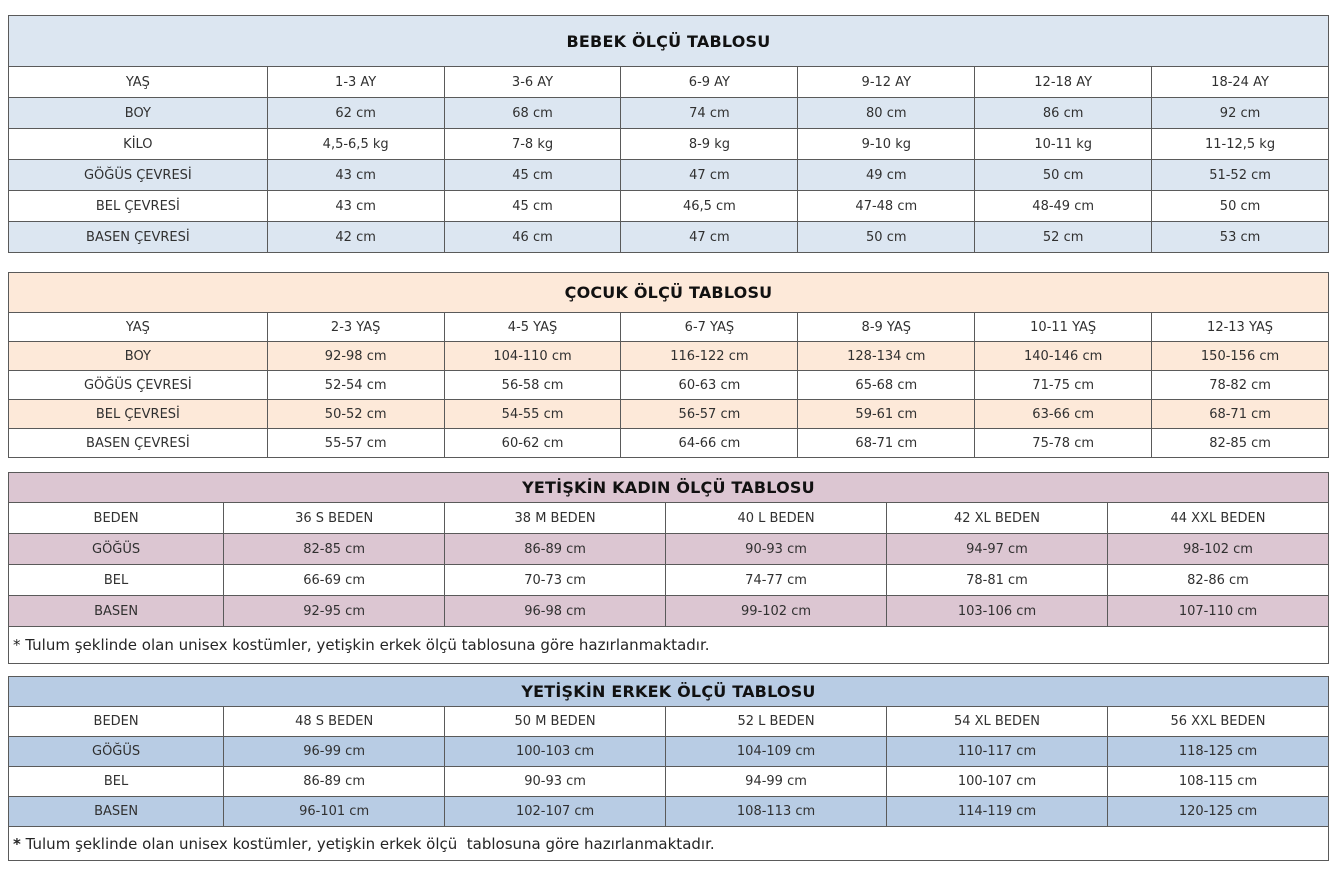  Describe the element at coordinates (709, 443) in the screenshot. I see `value-cell: 64-66 cm` at that location.